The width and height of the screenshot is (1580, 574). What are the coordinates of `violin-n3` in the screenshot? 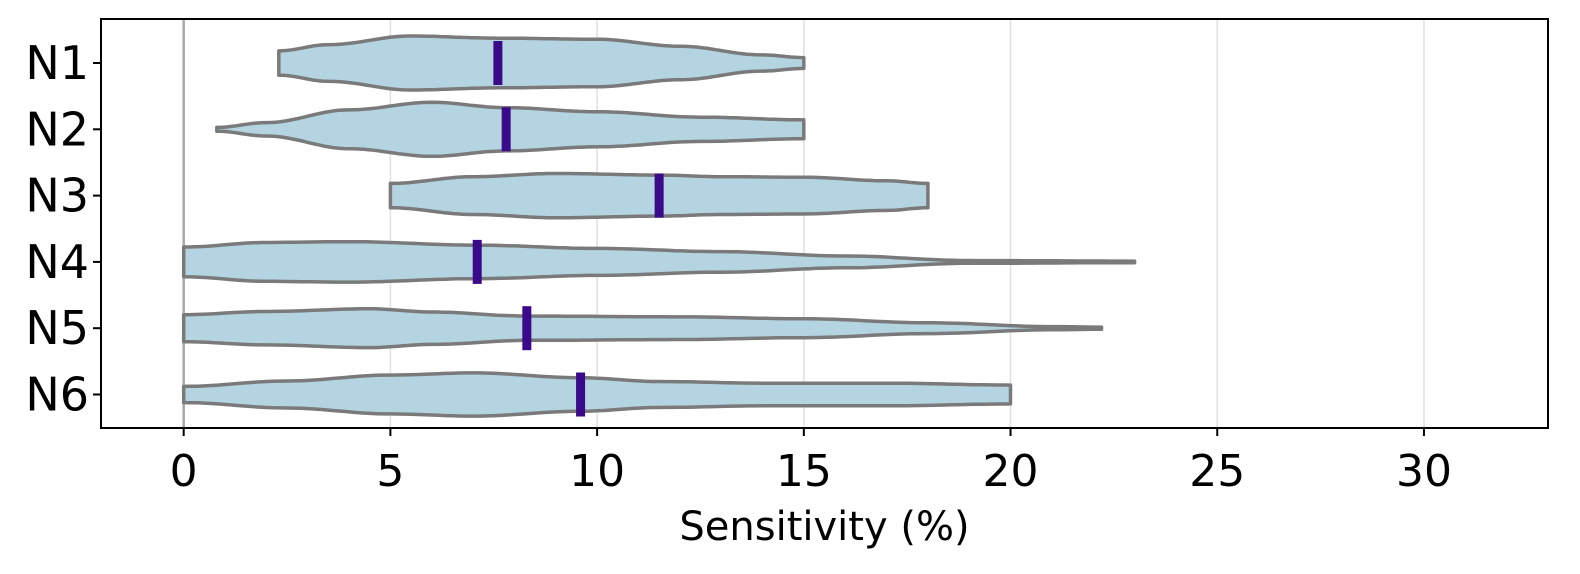 It's located at (659, 195).